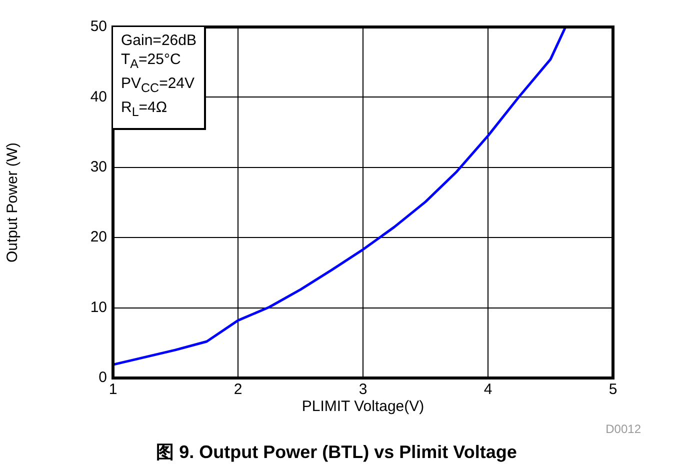  I want to click on x-tick-label: 3, so click(363, 389).